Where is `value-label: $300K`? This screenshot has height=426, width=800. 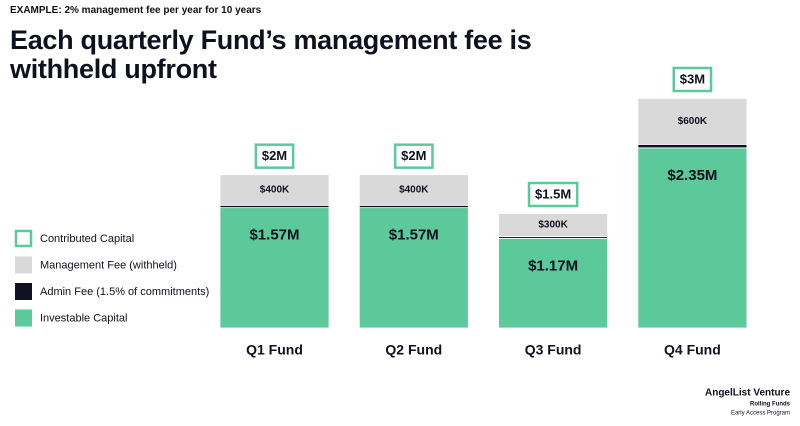
value-label: $300K is located at coordinates (553, 225).